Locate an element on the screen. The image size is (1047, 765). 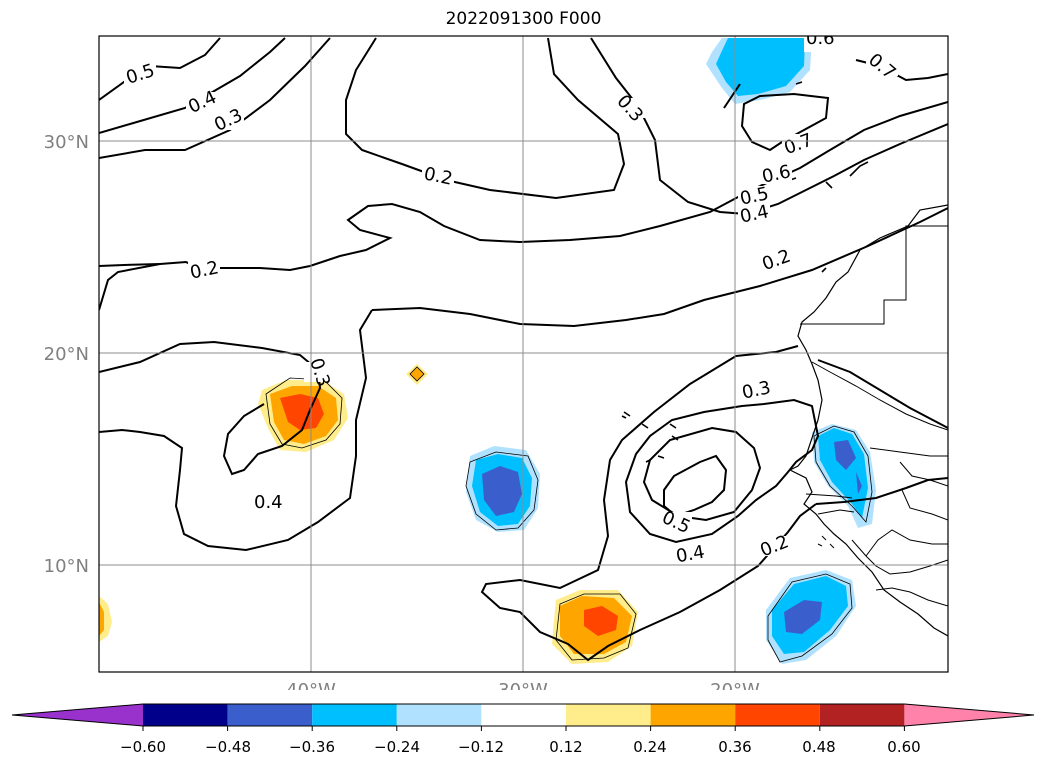
colorbar-tick-label: −0.48 is located at coordinates (228, 747).